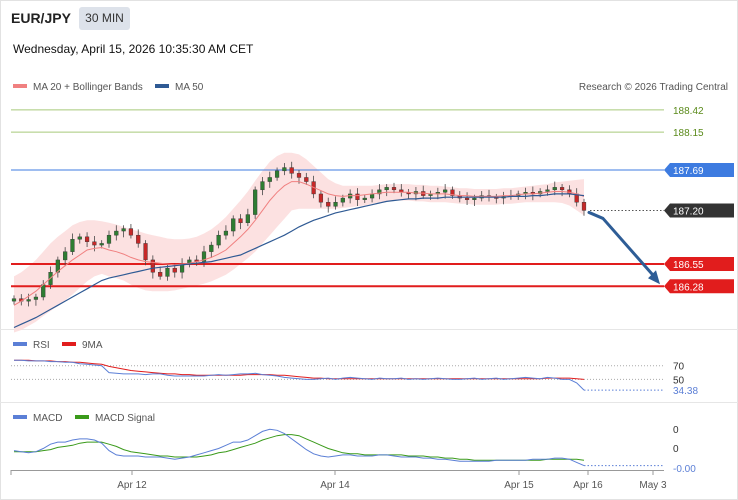  I want to click on level-label-resistance: 188.15, so click(688, 133).